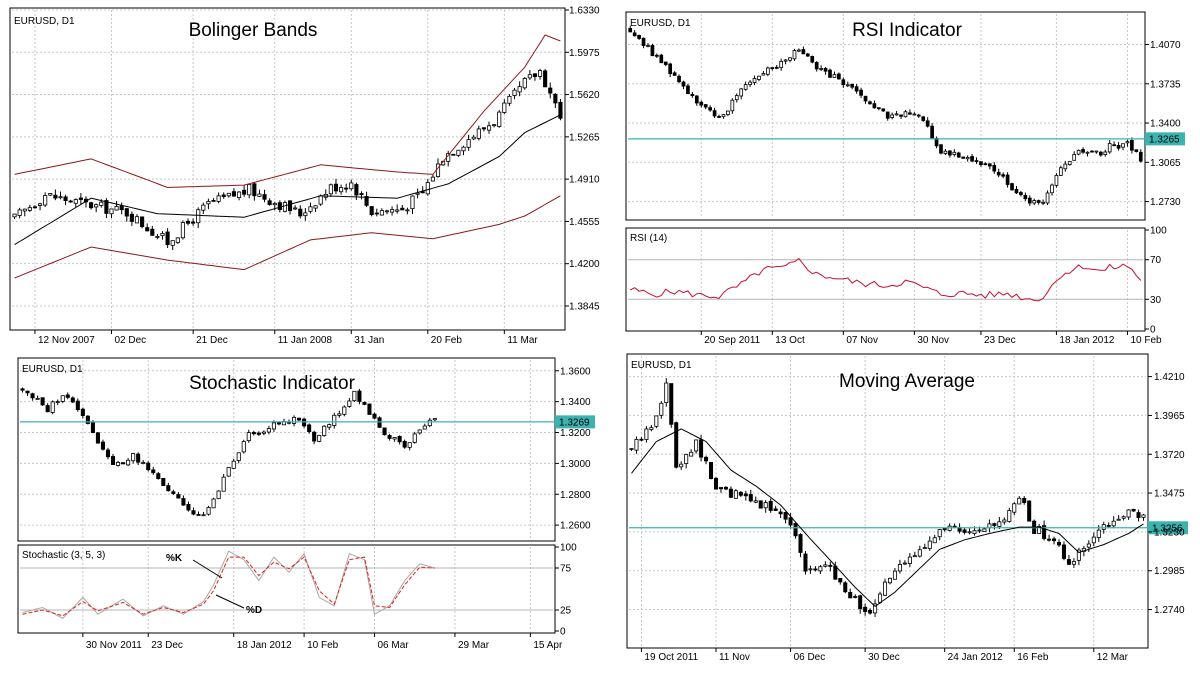 The width and height of the screenshot is (1200, 675). Describe the element at coordinates (584, 137) in the screenshot. I see `y-tick-label: 1.5265` at that location.